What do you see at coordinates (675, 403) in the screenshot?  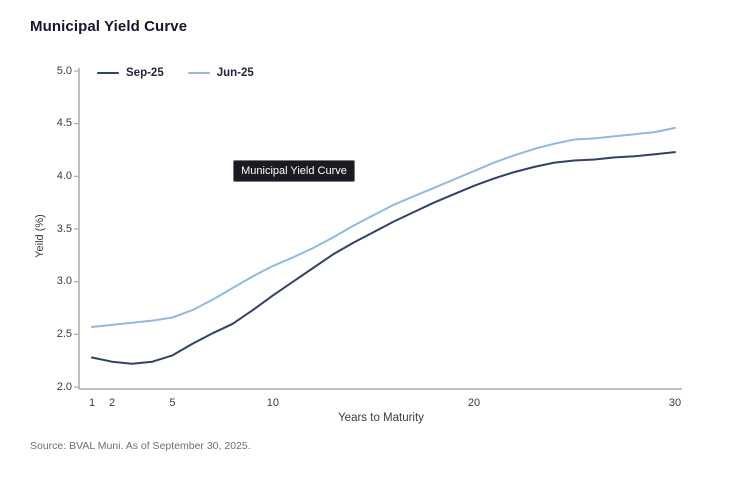 I see `x-tick-label: 30` at bounding box center [675, 403].